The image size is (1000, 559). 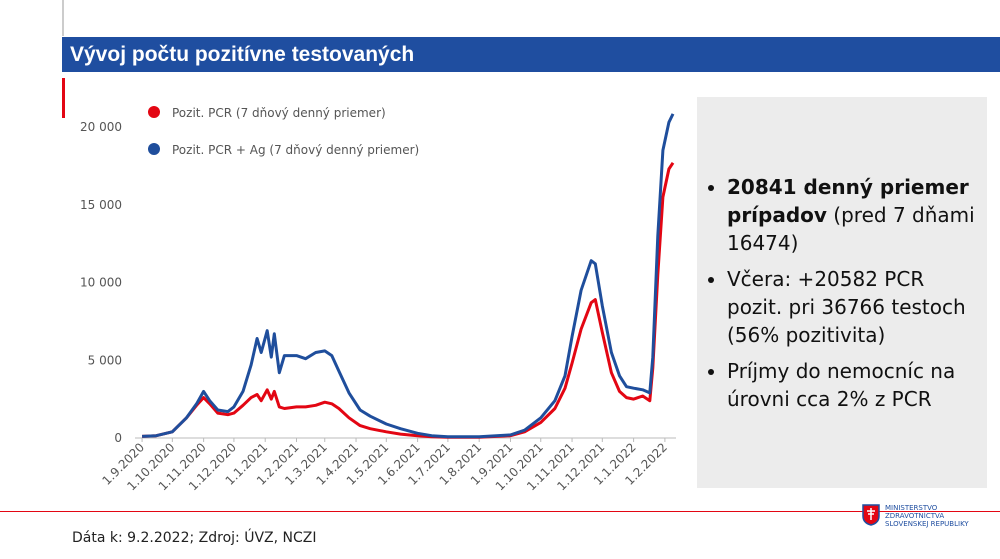 I want to click on legend-label: Pozit. PCR (7 dňový denný priemer), so click(x=279, y=113).